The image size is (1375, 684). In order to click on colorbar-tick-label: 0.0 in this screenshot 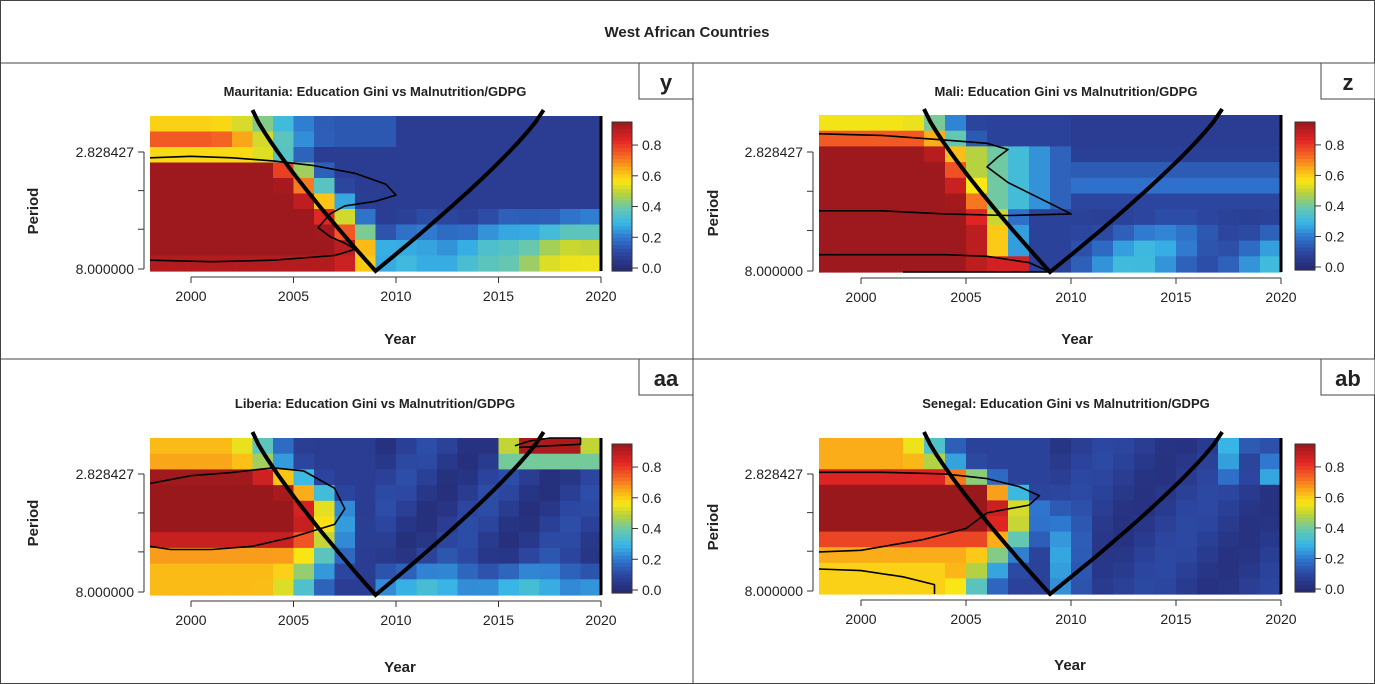, I will do `click(652, 268)`.